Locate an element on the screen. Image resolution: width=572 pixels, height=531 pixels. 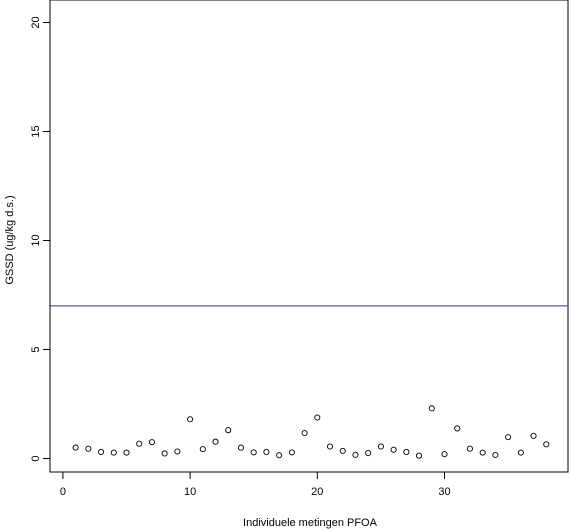
x-tick-label: 30 is located at coordinates (444, 492).